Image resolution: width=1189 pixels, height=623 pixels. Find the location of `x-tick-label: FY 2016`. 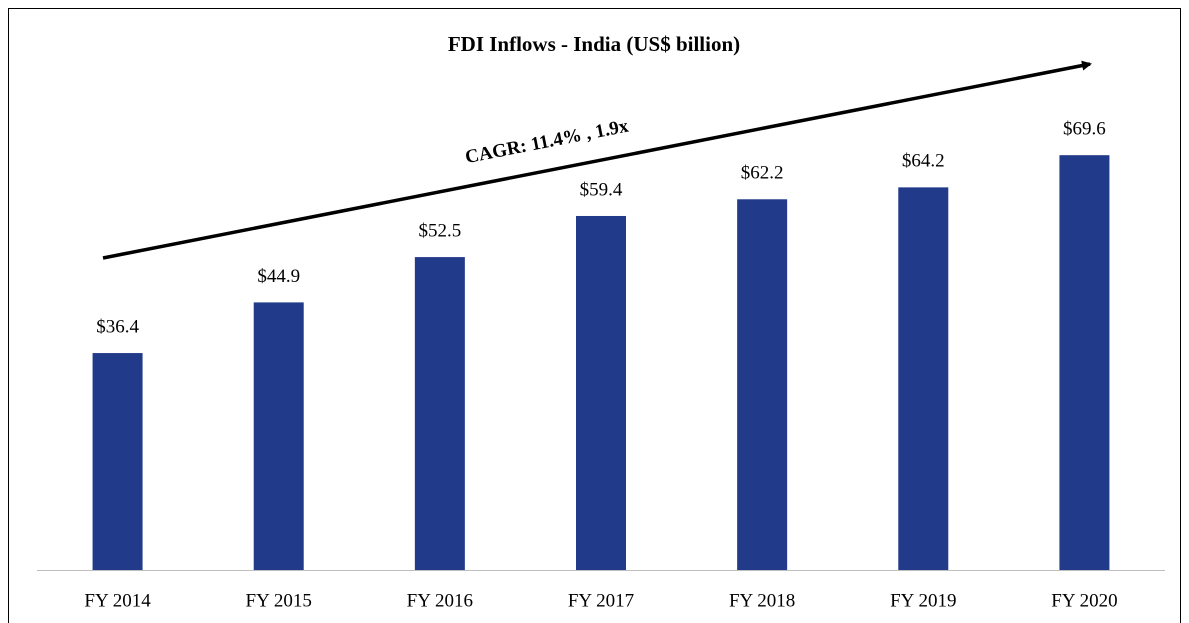

x-tick-label: FY 2016 is located at coordinates (440, 600).